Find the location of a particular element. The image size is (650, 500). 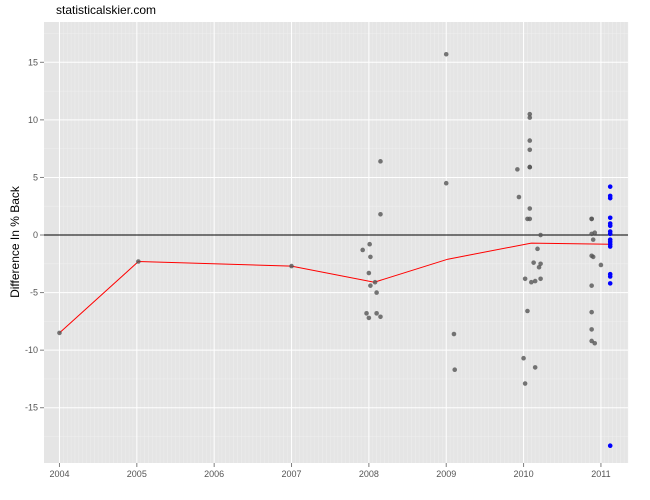

x-tick-label: 2011 is located at coordinates (600, 474).